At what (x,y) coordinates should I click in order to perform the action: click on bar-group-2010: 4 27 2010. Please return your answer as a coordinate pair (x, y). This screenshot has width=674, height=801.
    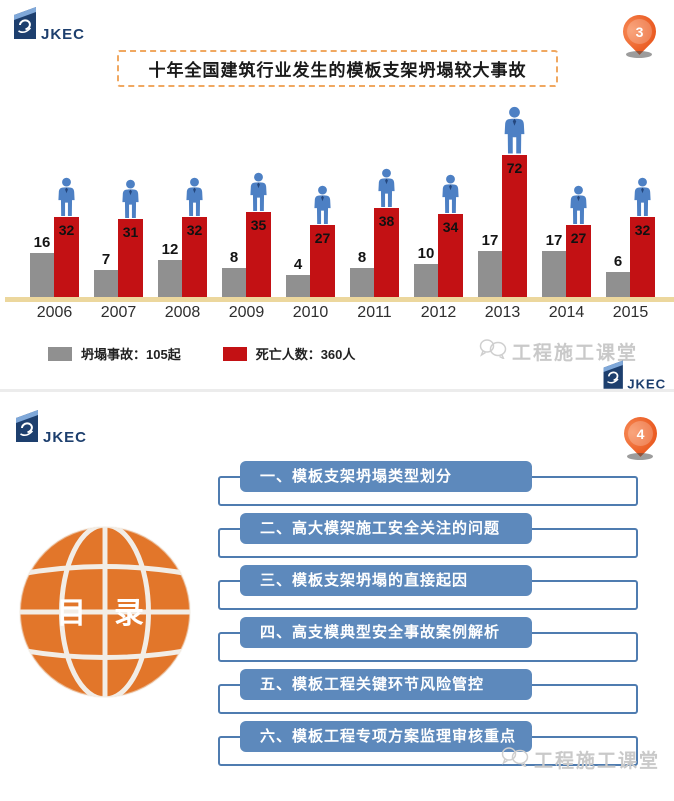
    Looking at the image, I should click on (311, 214).